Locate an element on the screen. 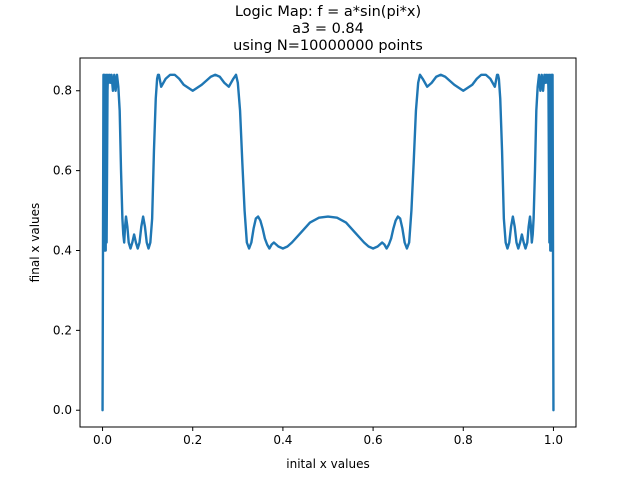 This screenshot has width=640, height=480. chart-title-line-3: using N=10000000 points is located at coordinates (328, 46).